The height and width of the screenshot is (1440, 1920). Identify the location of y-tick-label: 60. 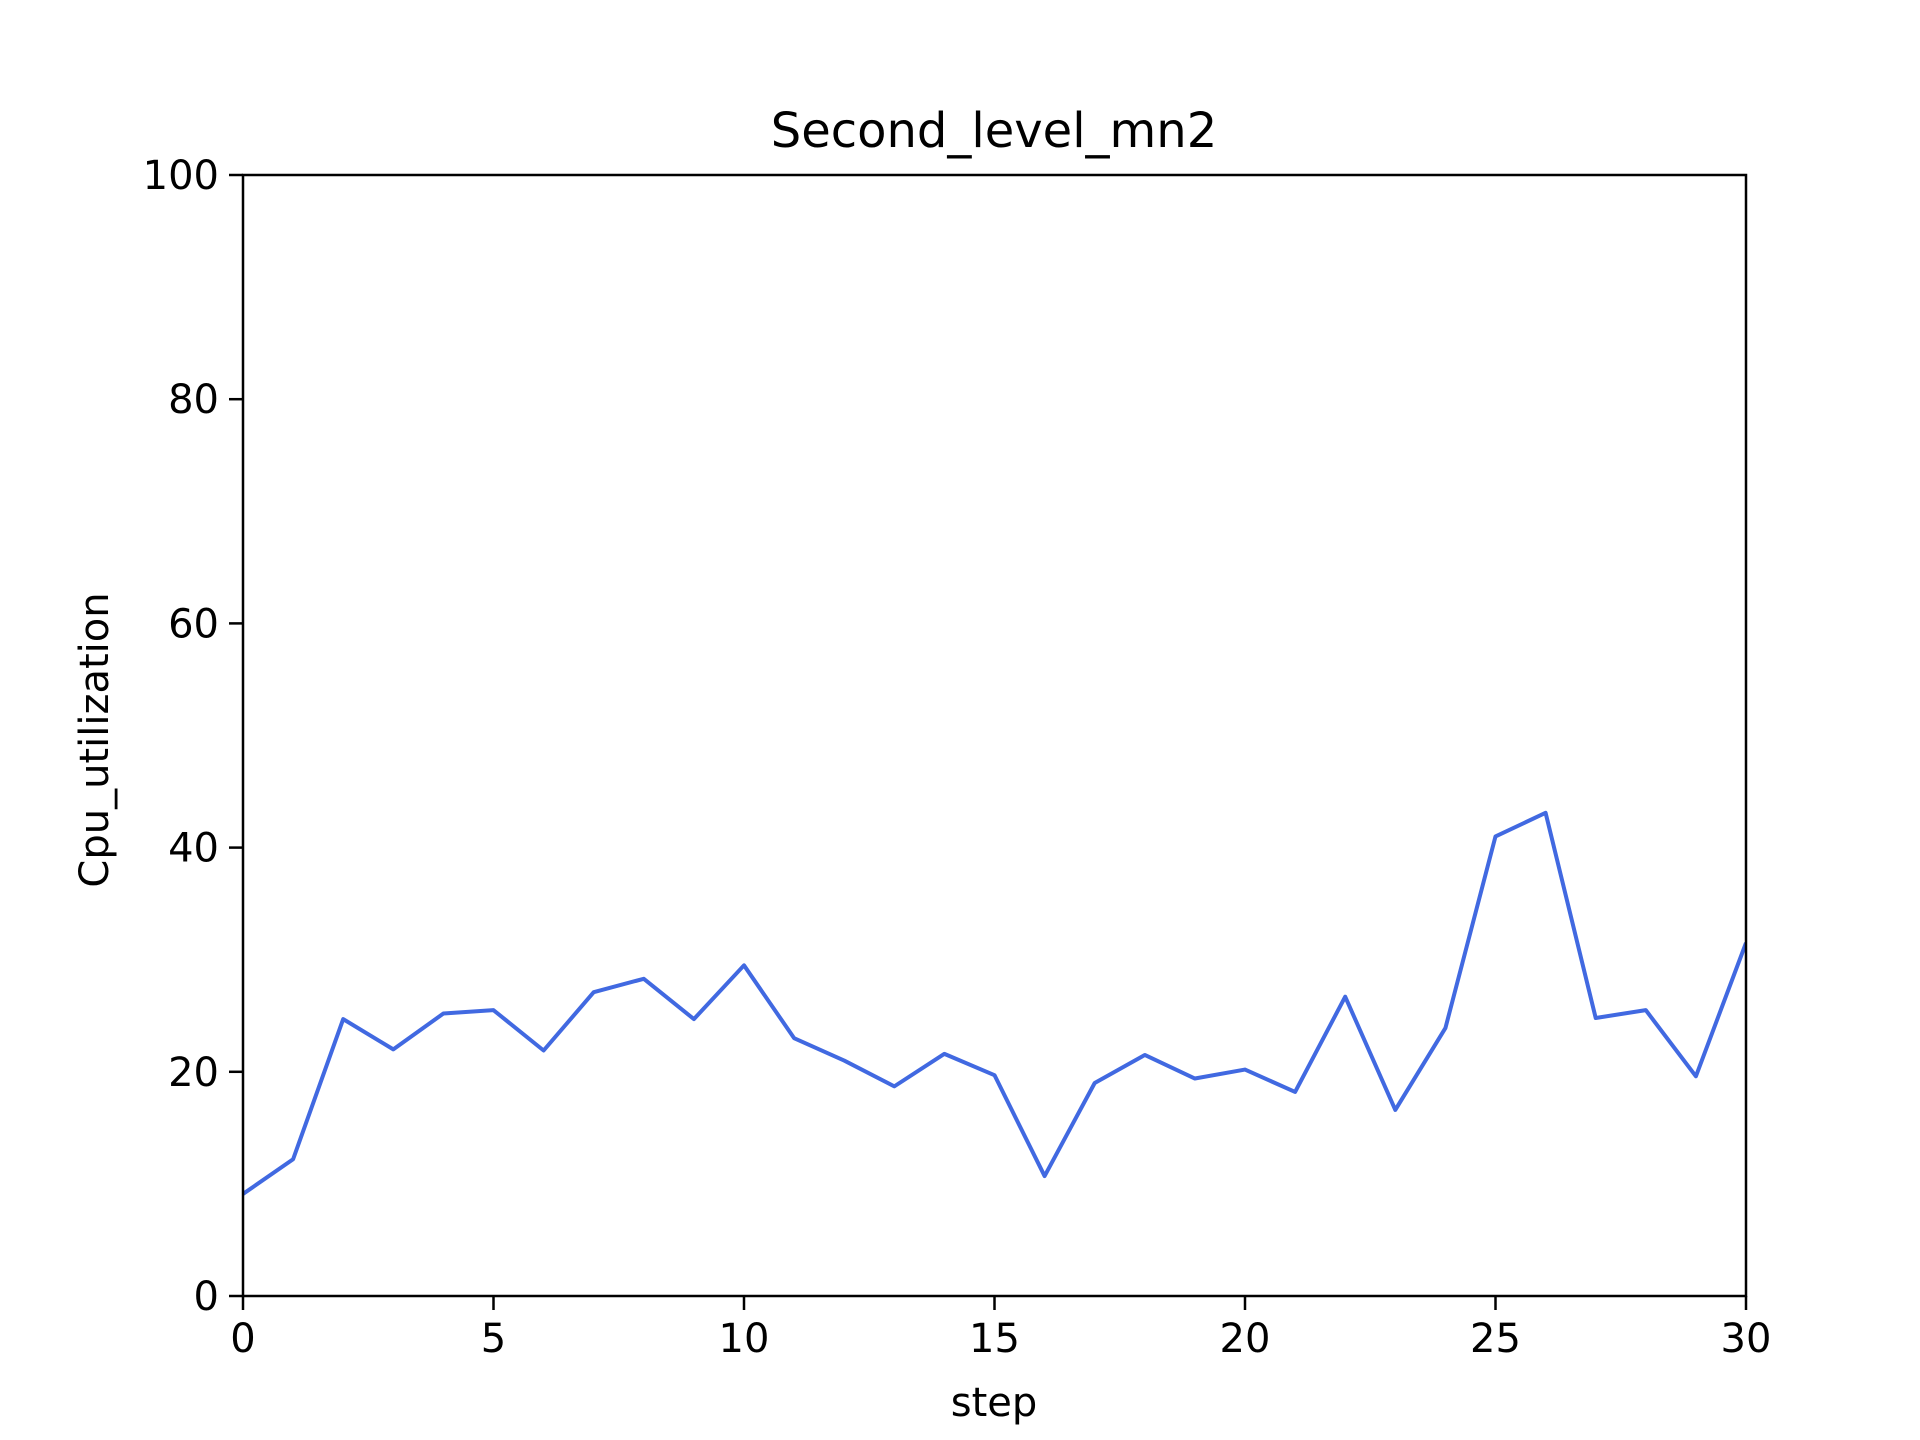
(193, 624).